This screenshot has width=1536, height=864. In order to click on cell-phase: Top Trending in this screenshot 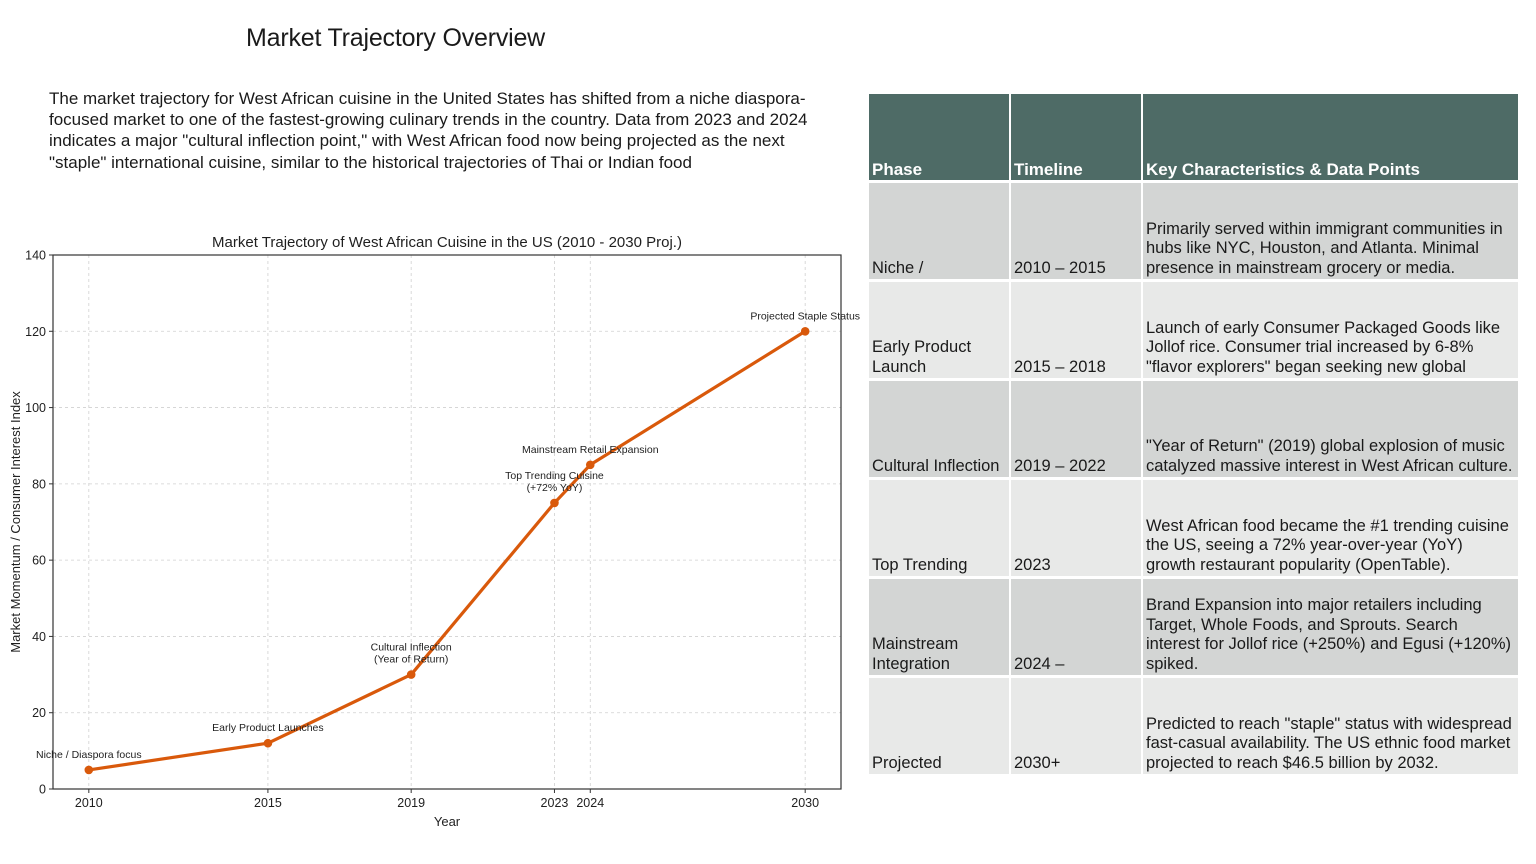, I will do `click(940, 529)`.